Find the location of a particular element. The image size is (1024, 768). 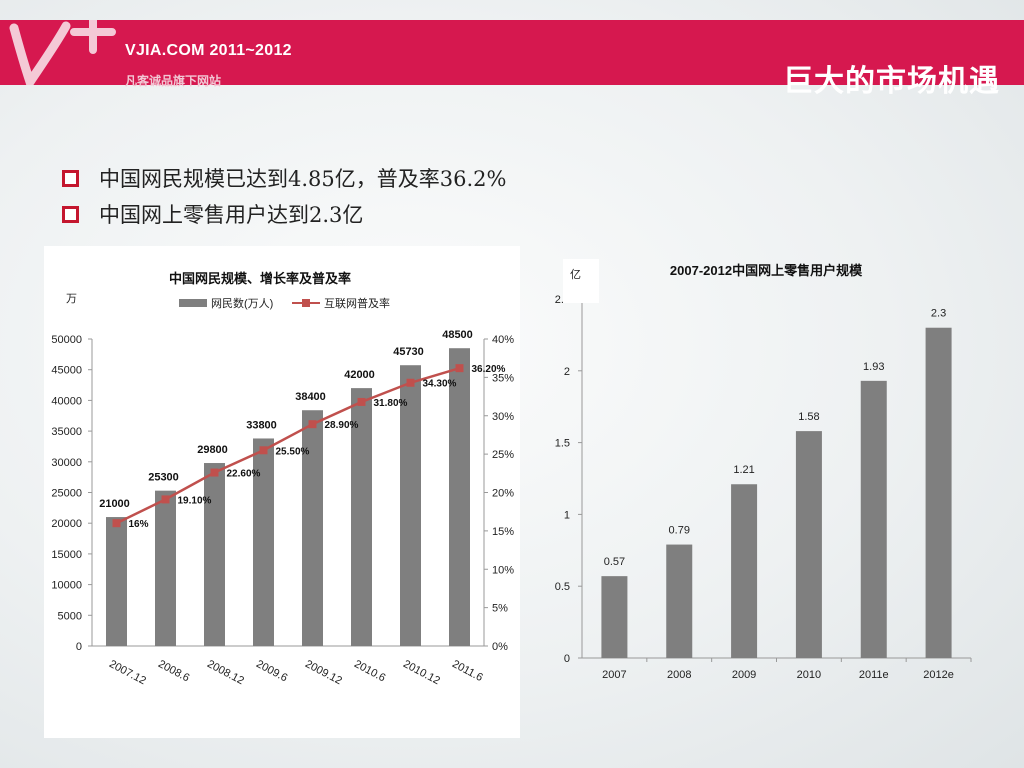

y2-tick-label: 15% is located at coordinates (503, 532).